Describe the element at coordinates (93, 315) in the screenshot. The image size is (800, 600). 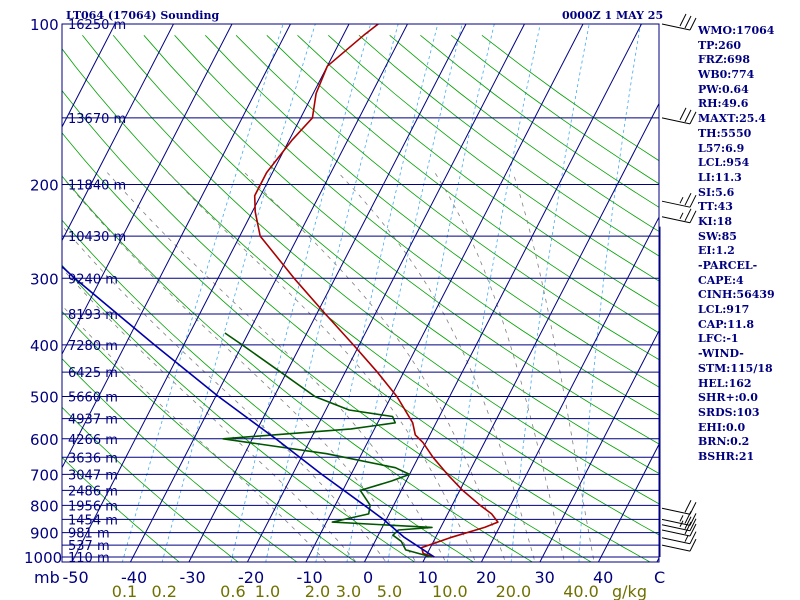
I see `height-label: 8193 m` at that location.